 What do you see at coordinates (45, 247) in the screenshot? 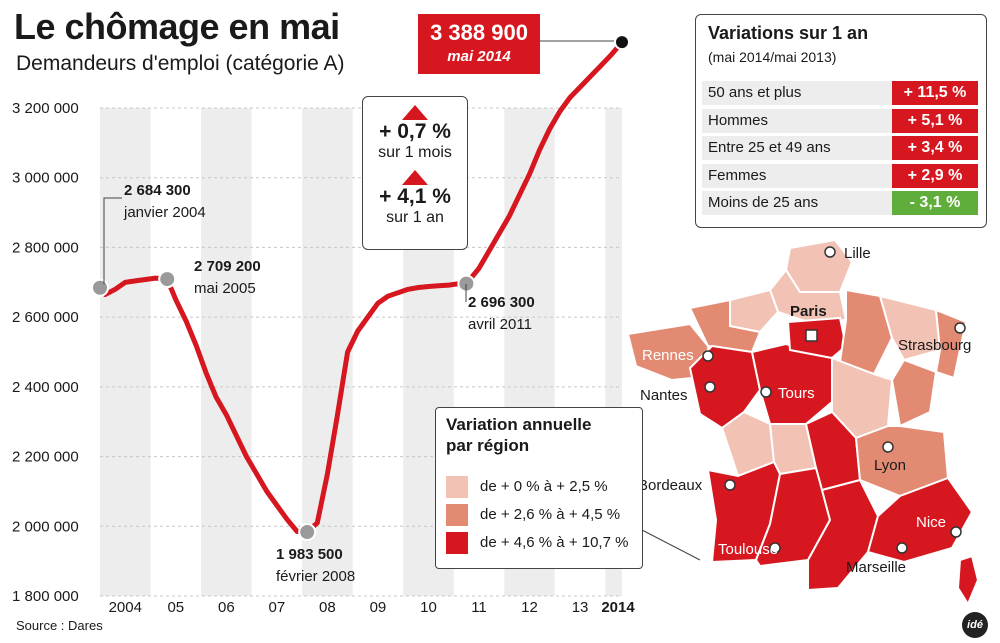
I see `y-tick-label: 2 800 000` at bounding box center [45, 247].